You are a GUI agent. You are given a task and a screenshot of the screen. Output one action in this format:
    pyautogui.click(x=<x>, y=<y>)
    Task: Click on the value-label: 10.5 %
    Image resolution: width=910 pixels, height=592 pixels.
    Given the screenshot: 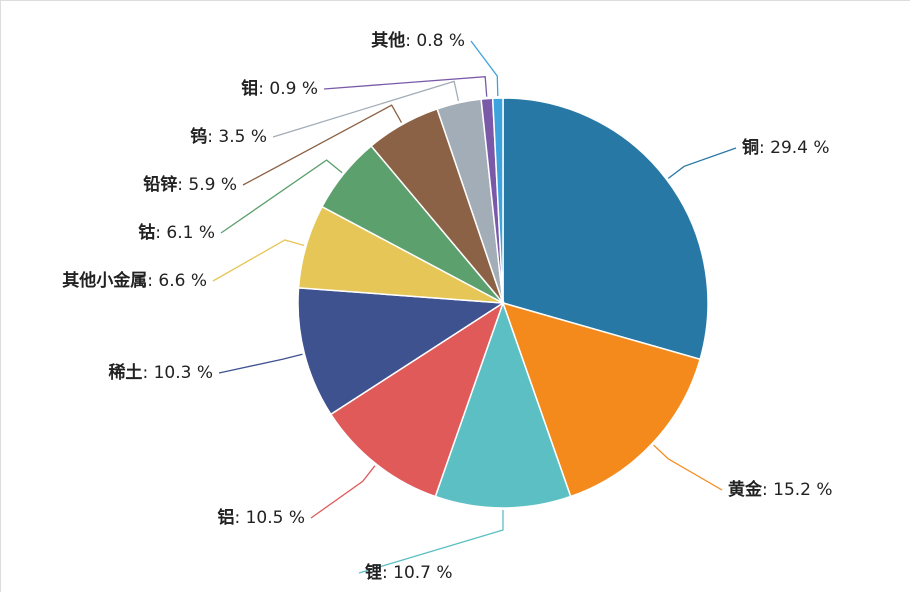 What is the action you would take?
    pyautogui.click(x=275, y=518)
    